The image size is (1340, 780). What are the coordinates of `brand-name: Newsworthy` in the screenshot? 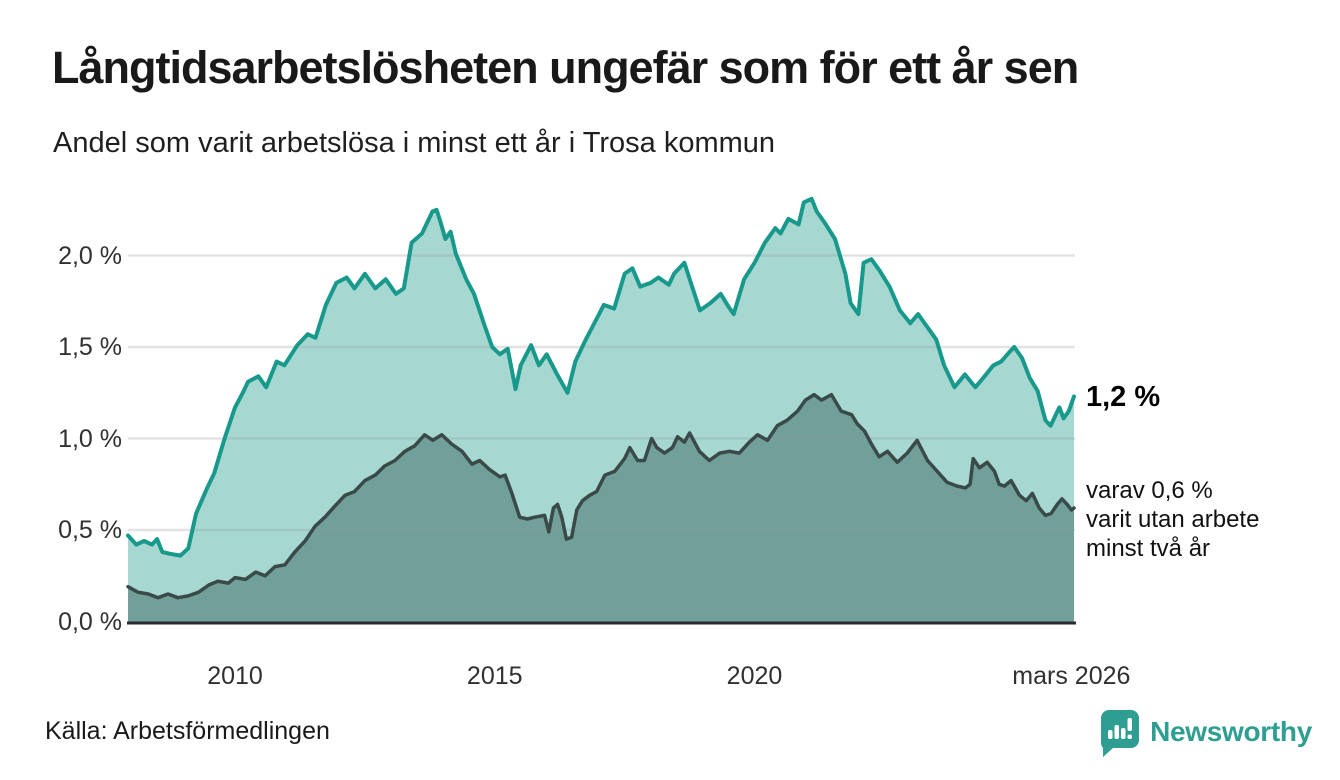 It's located at (1231, 731).